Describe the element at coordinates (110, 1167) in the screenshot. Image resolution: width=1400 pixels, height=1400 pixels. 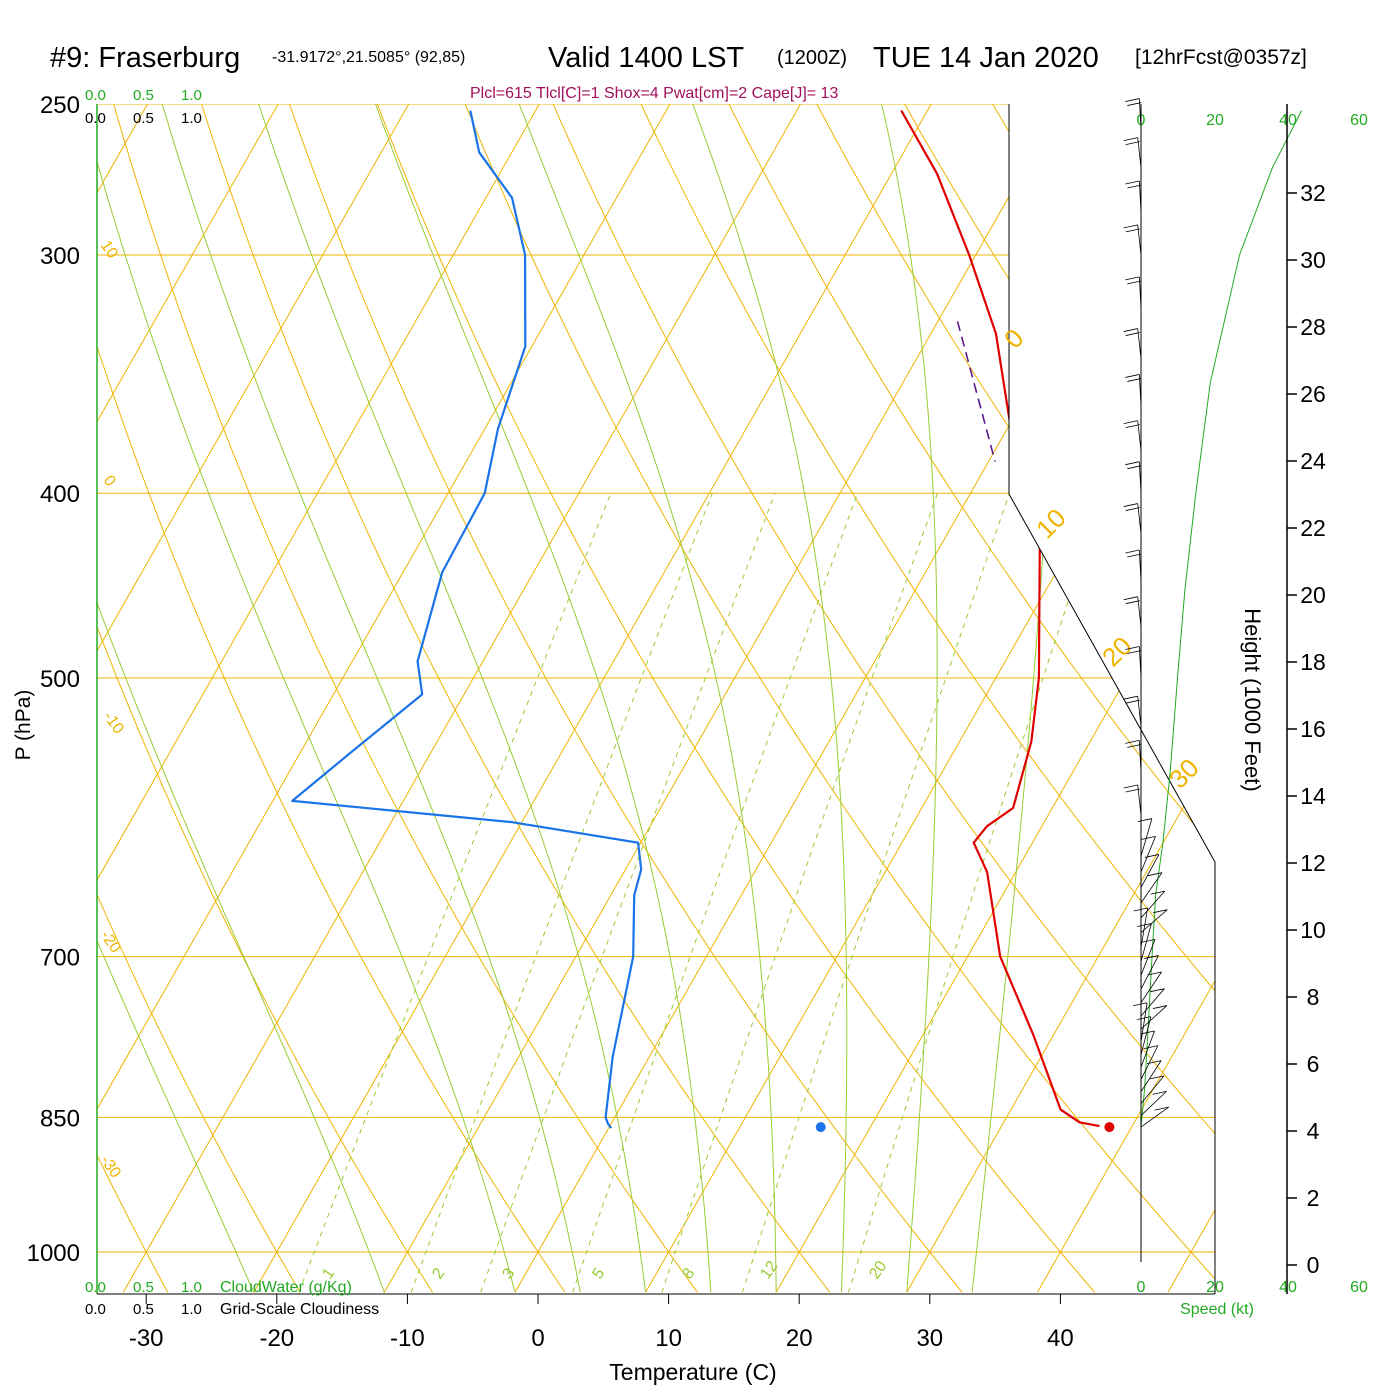
I see `dry-adiabat-label: -30` at that location.